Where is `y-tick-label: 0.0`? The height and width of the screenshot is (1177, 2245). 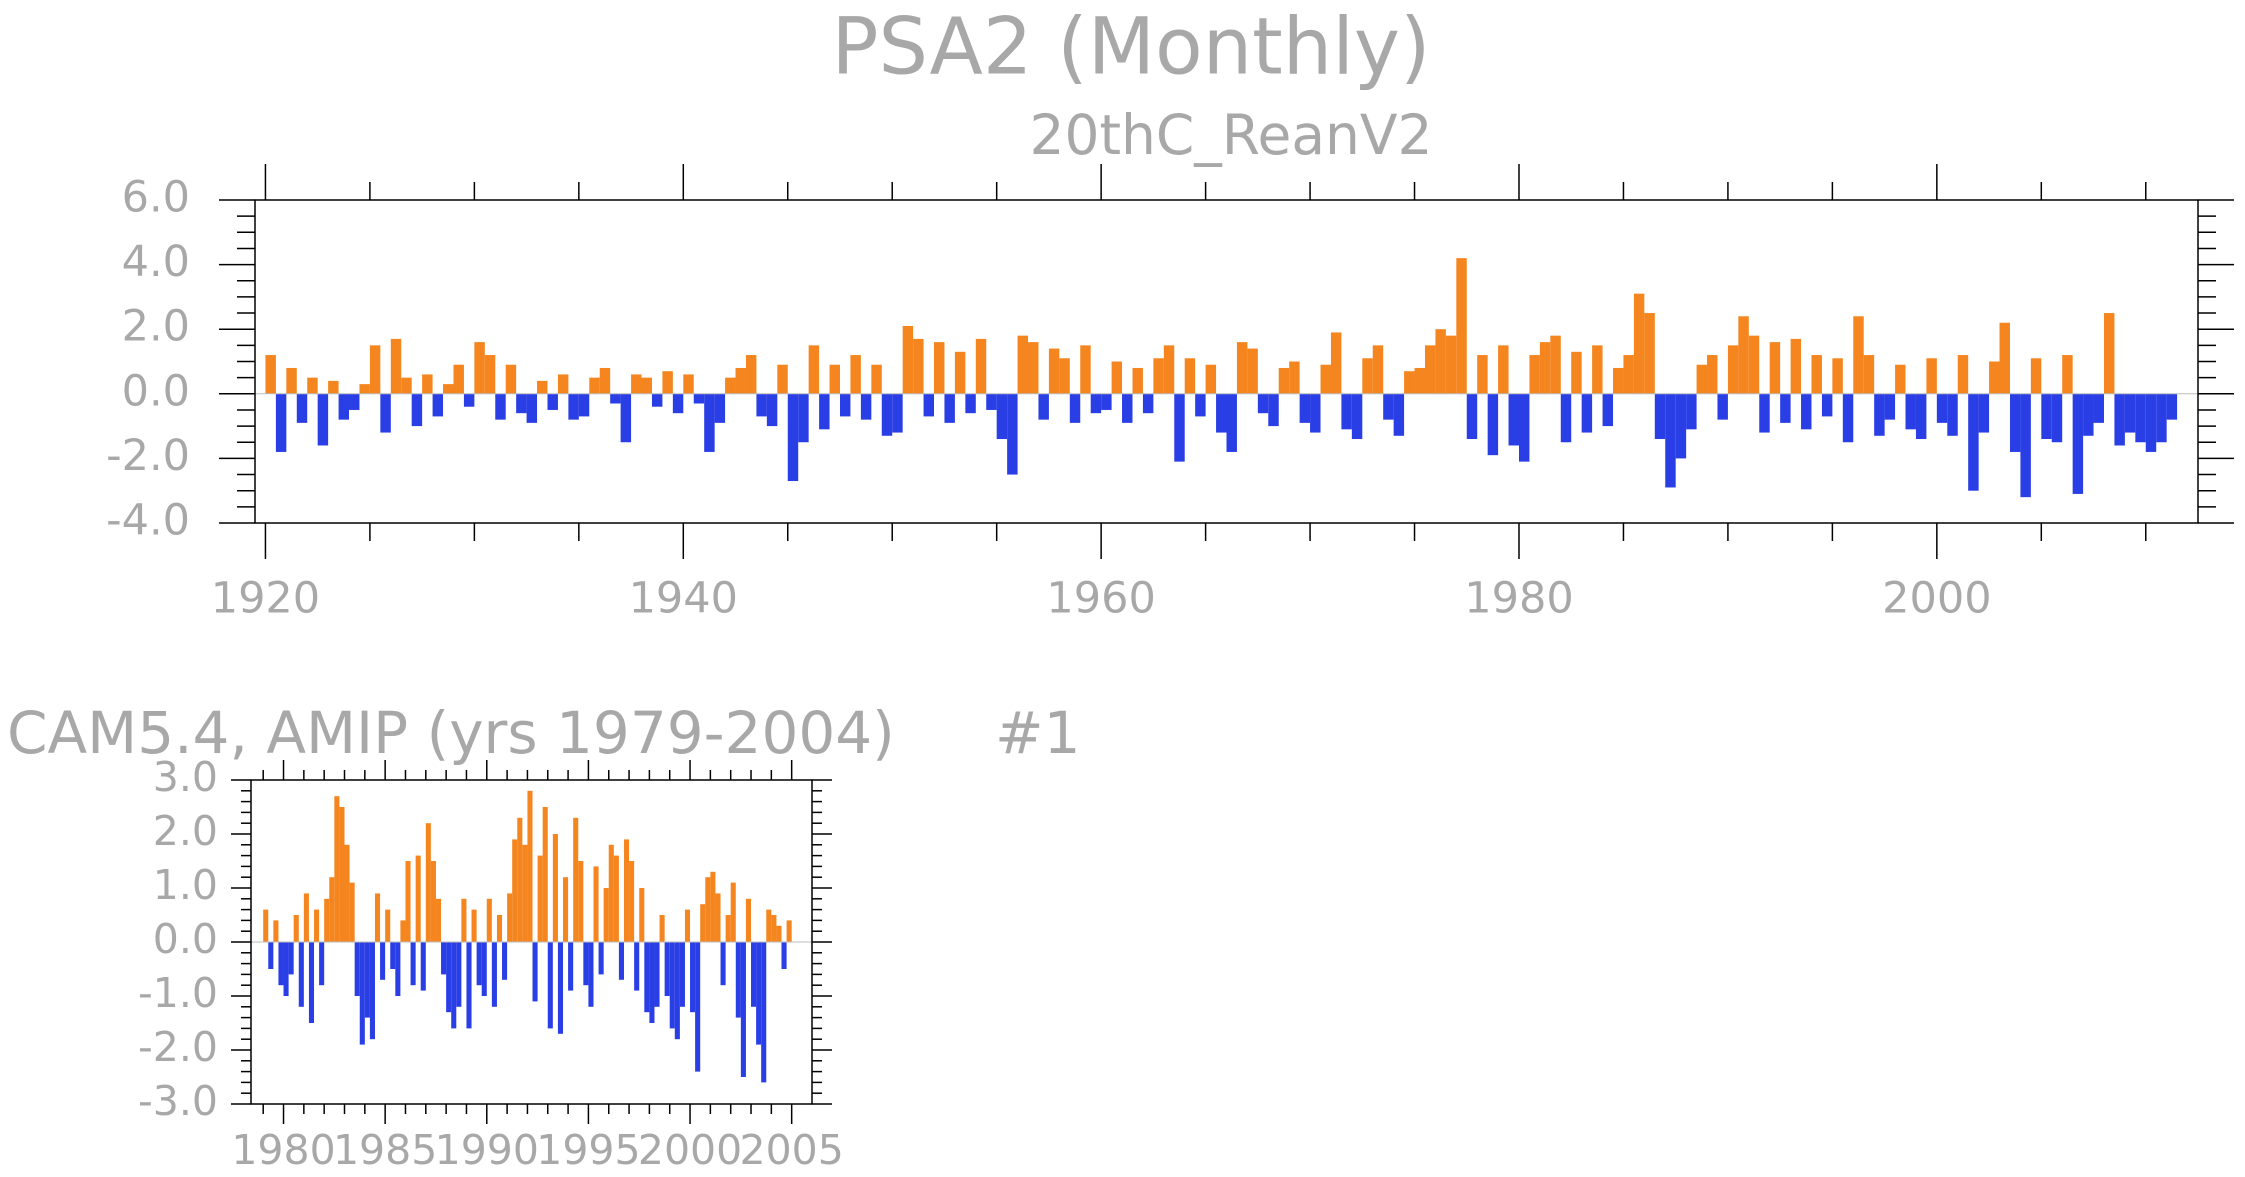
y-tick-label: 0.0 is located at coordinates (185, 939).